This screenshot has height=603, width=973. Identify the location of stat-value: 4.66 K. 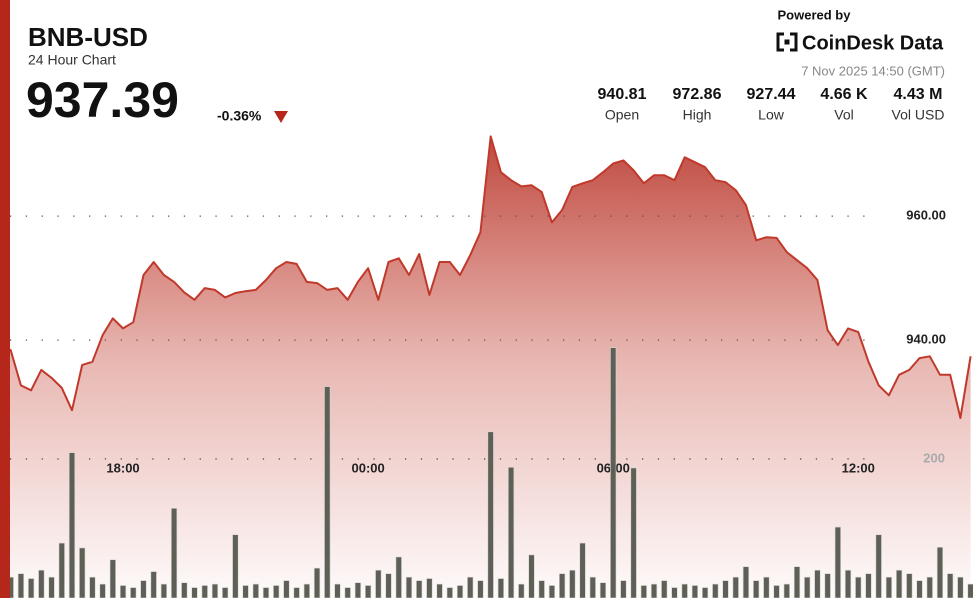
(844, 94).